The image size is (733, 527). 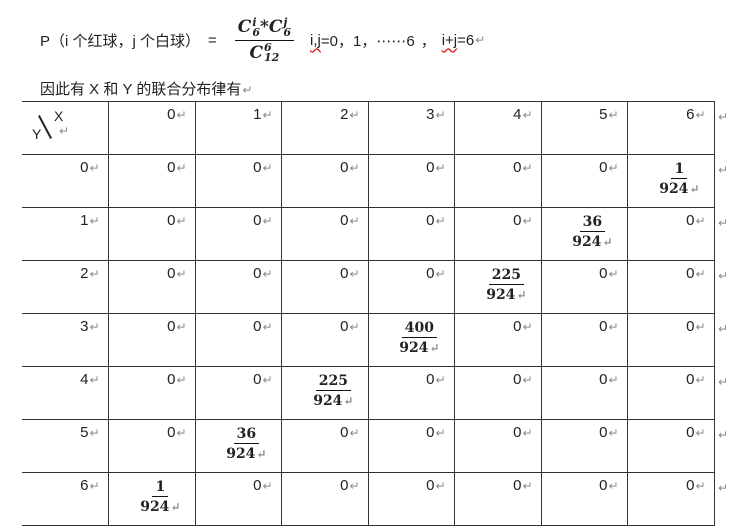 I want to click on column-header: 1↵, so click(x=238, y=128).